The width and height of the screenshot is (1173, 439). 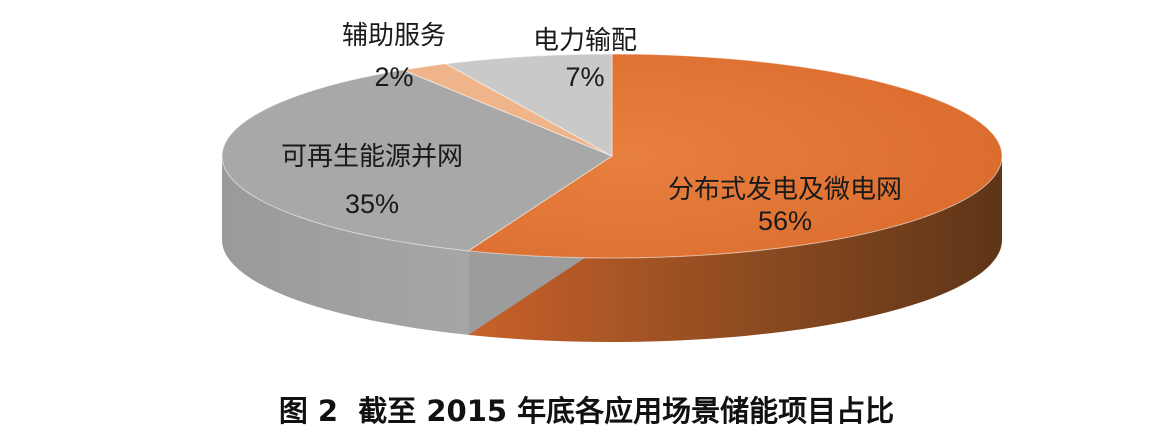 What do you see at coordinates (584, 77) in the screenshot?
I see `slice-percent-3: 7%` at bounding box center [584, 77].